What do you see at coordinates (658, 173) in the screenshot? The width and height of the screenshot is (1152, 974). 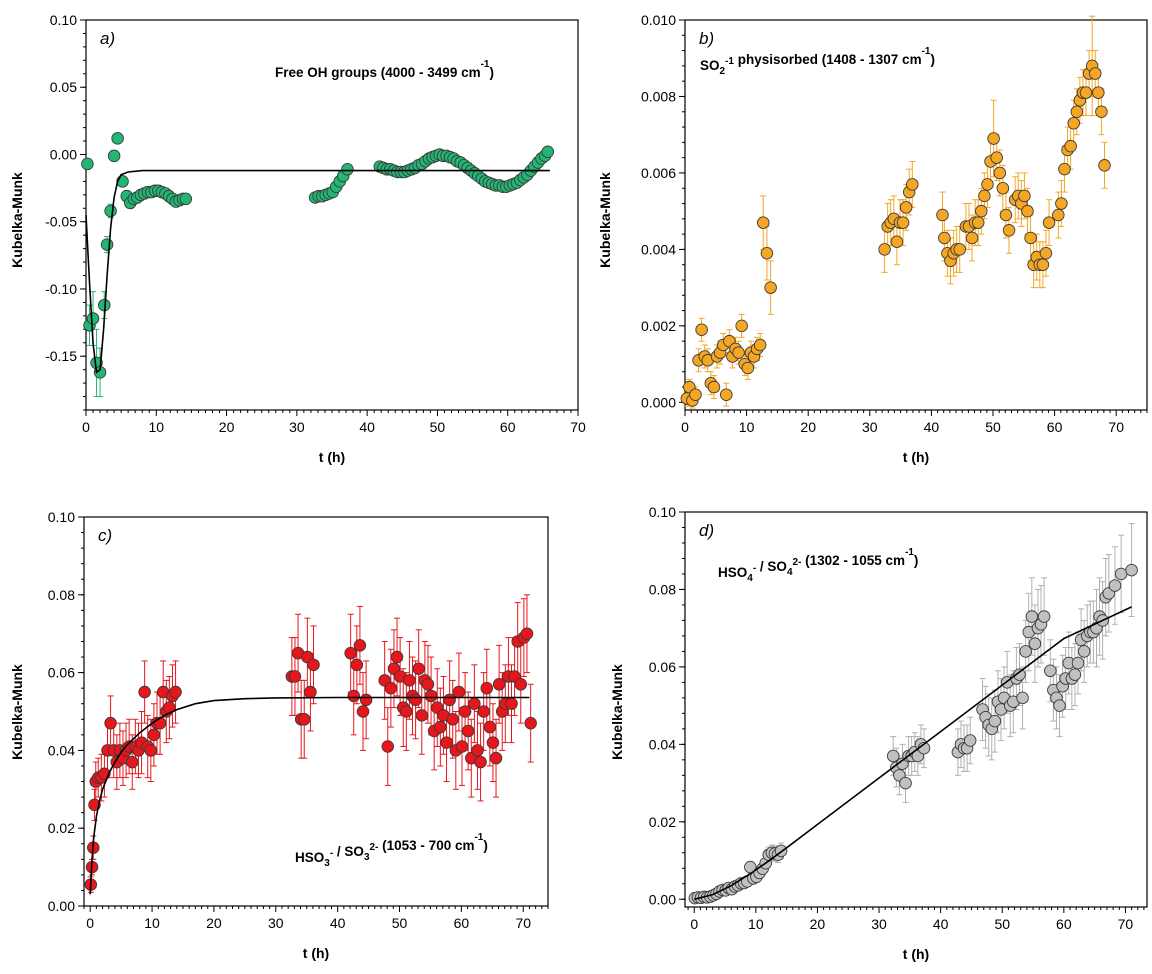 I see `y-tick-label: 0.006` at bounding box center [658, 173].